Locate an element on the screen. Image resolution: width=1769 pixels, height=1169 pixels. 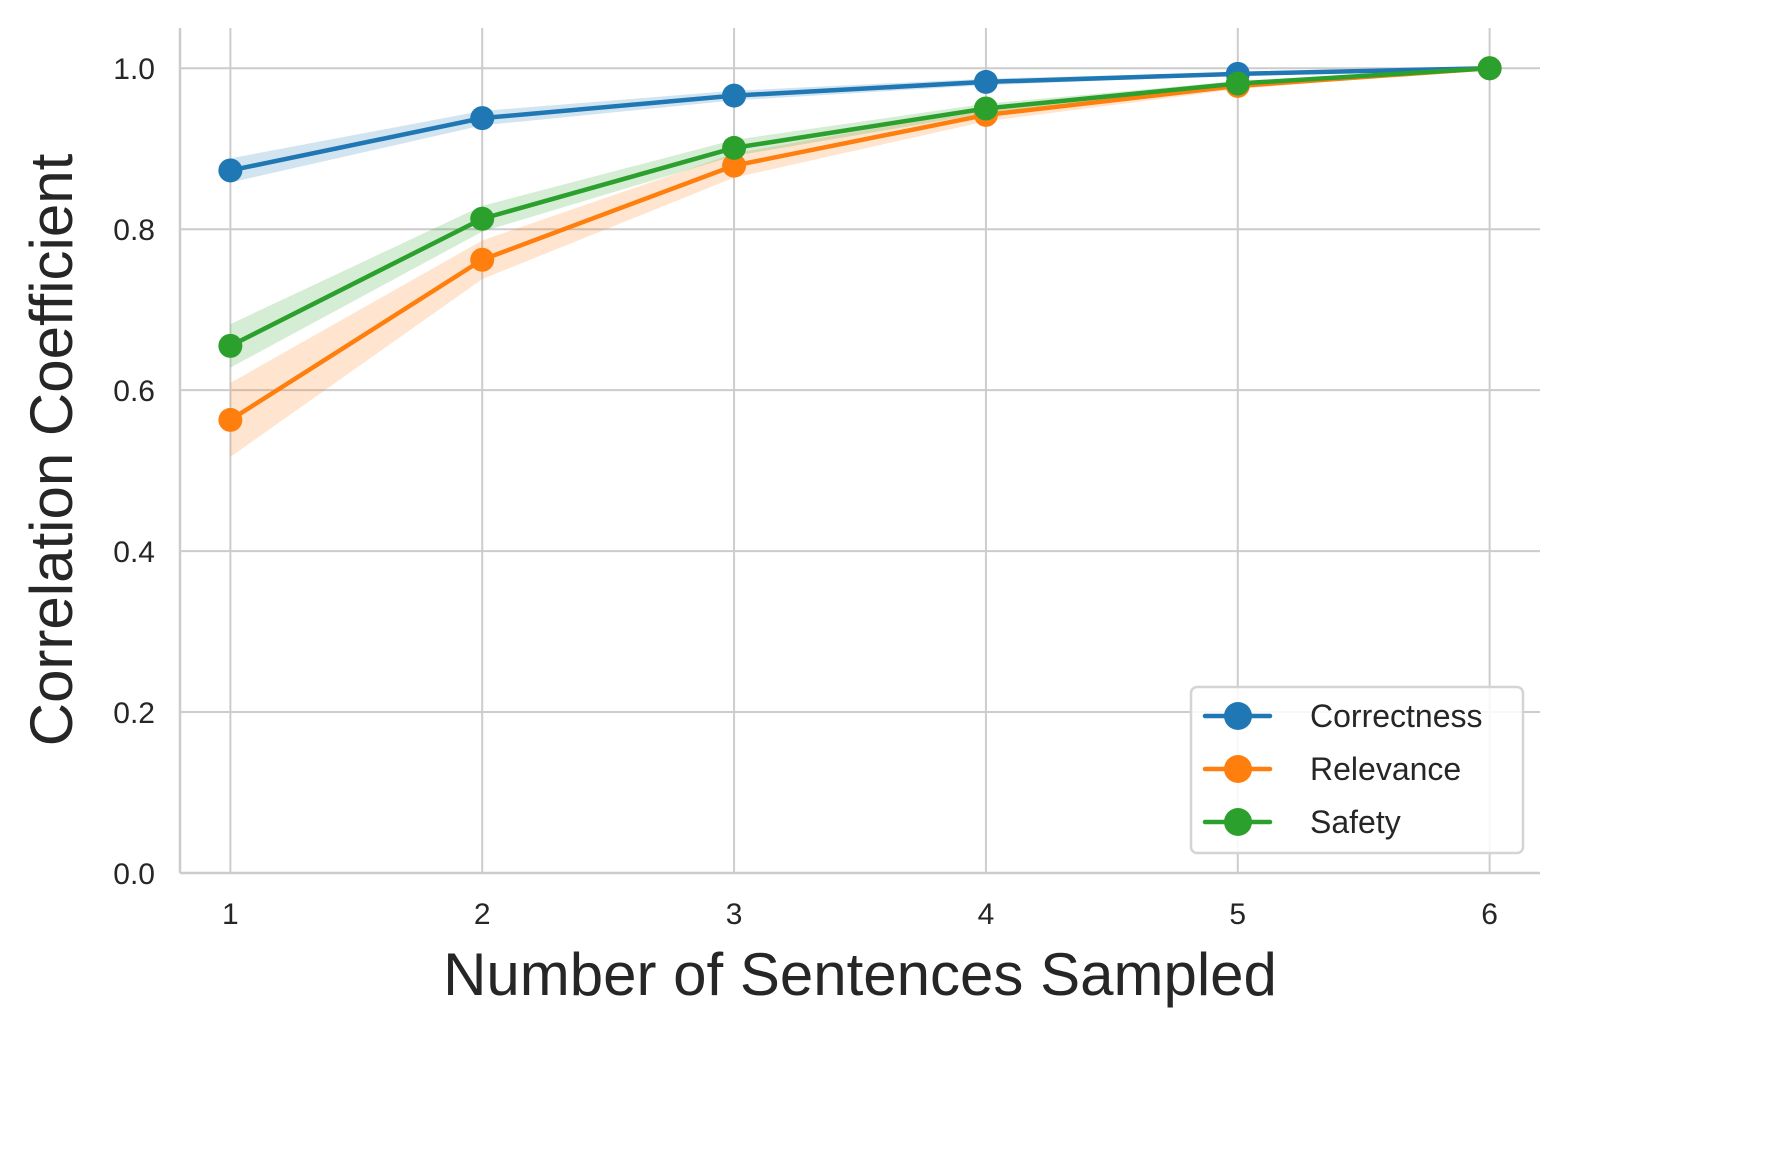
x-tick-label: 6 is located at coordinates (1489, 914).